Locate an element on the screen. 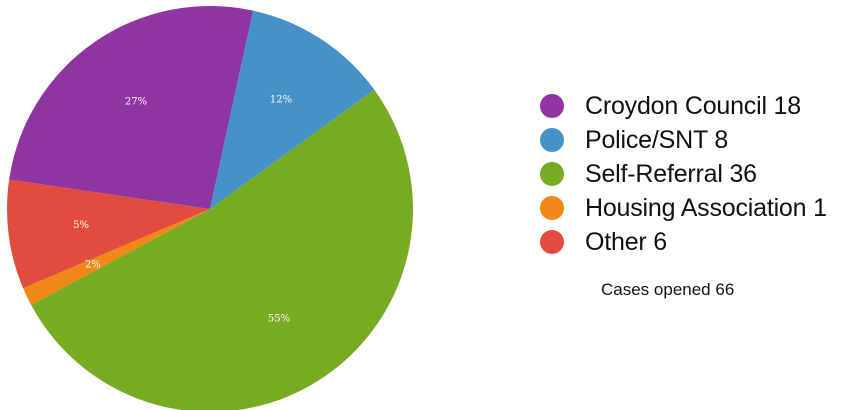 The width and height of the screenshot is (854, 410). legend-label-housing-association: Housing Association 1 is located at coordinates (706, 207).